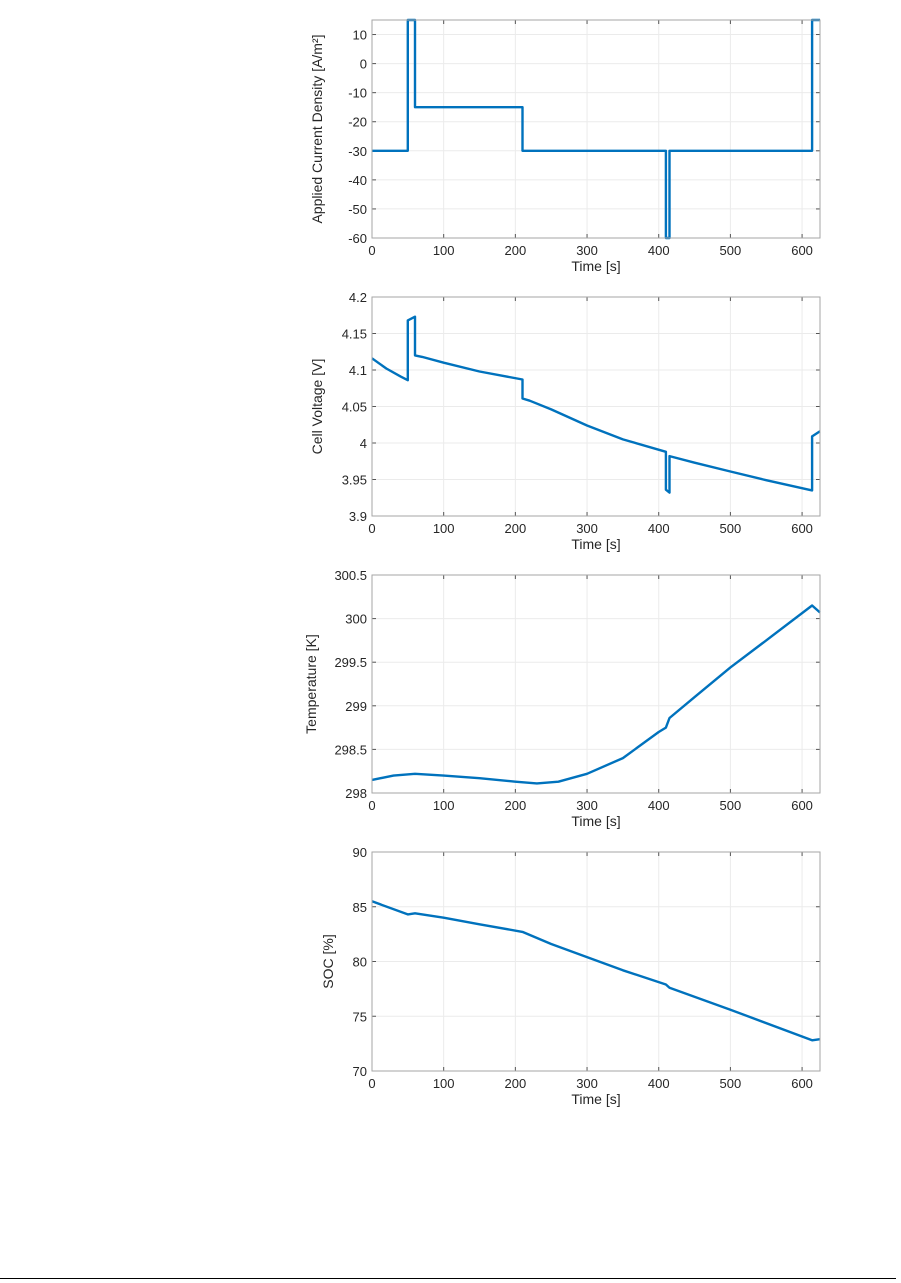 This screenshot has height=1283, width=901. Describe the element at coordinates (317, 407) in the screenshot. I see `y-axis-label: Cell Voltage [V]` at that location.